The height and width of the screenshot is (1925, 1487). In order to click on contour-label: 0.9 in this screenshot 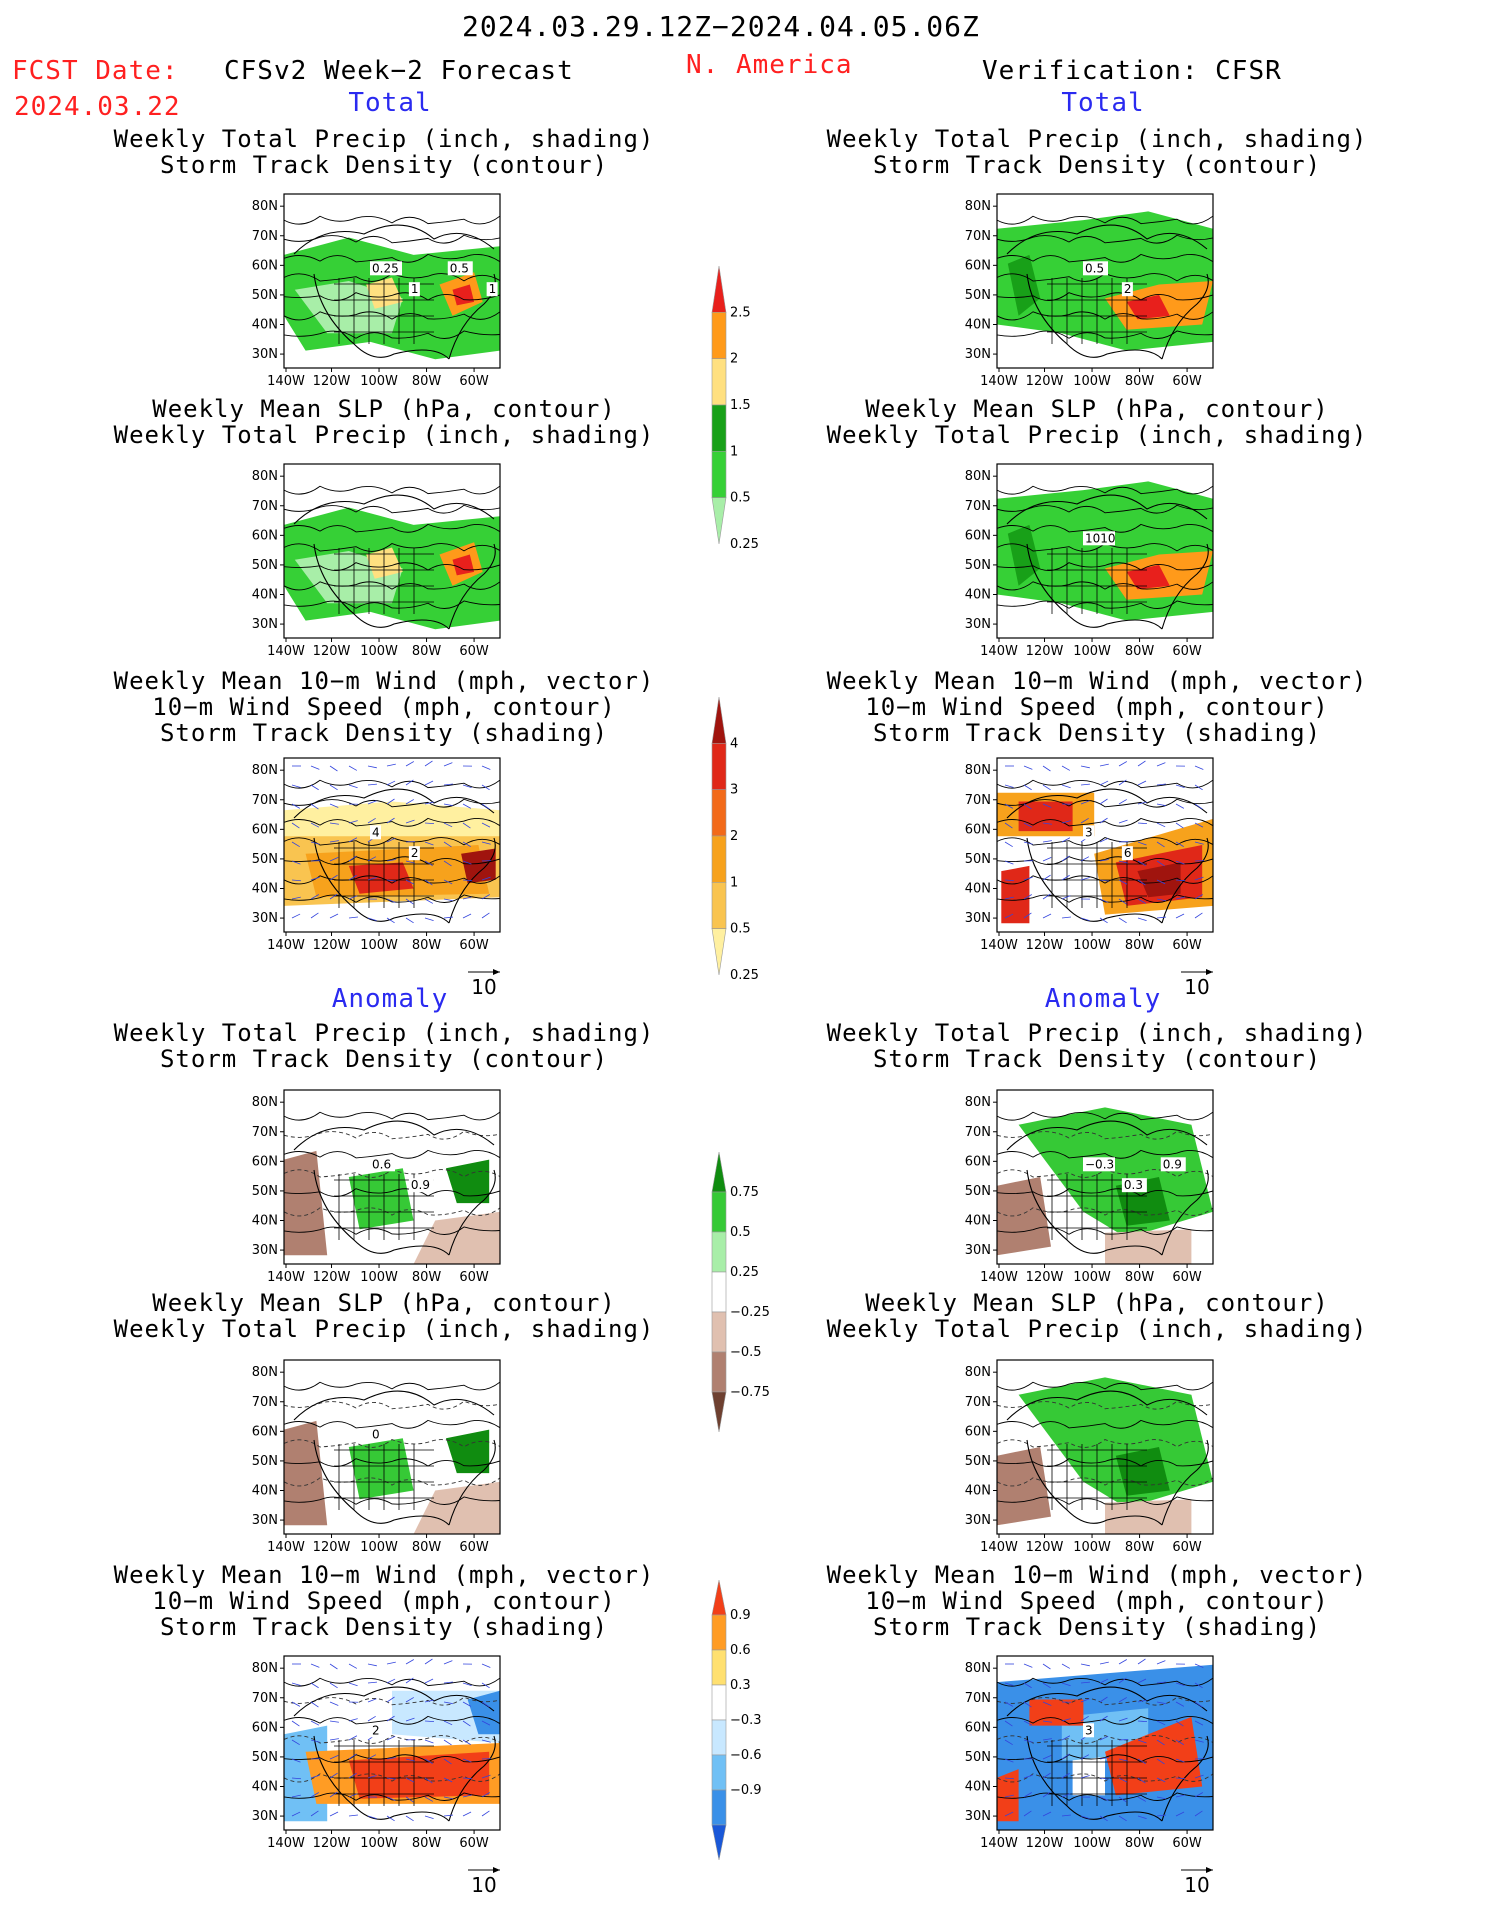, I will do `click(1172, 1164)`.